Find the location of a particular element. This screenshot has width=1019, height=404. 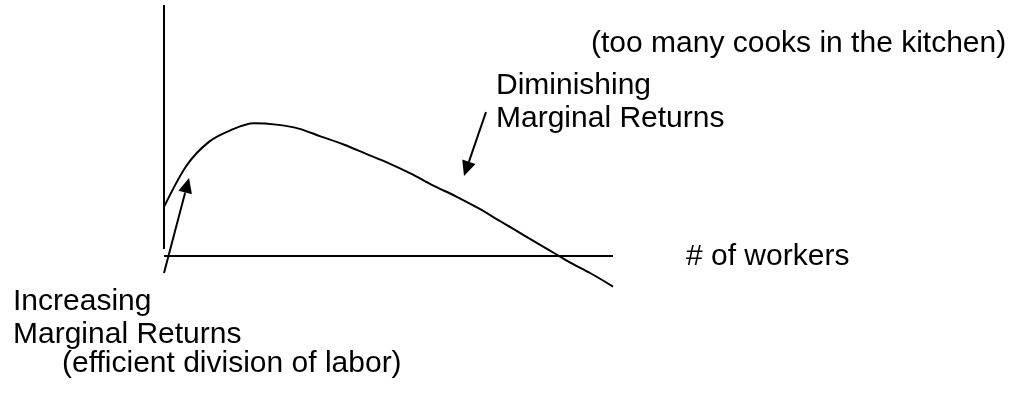

text: (too many cooks in the kitchen) is located at coordinates (799, 41).